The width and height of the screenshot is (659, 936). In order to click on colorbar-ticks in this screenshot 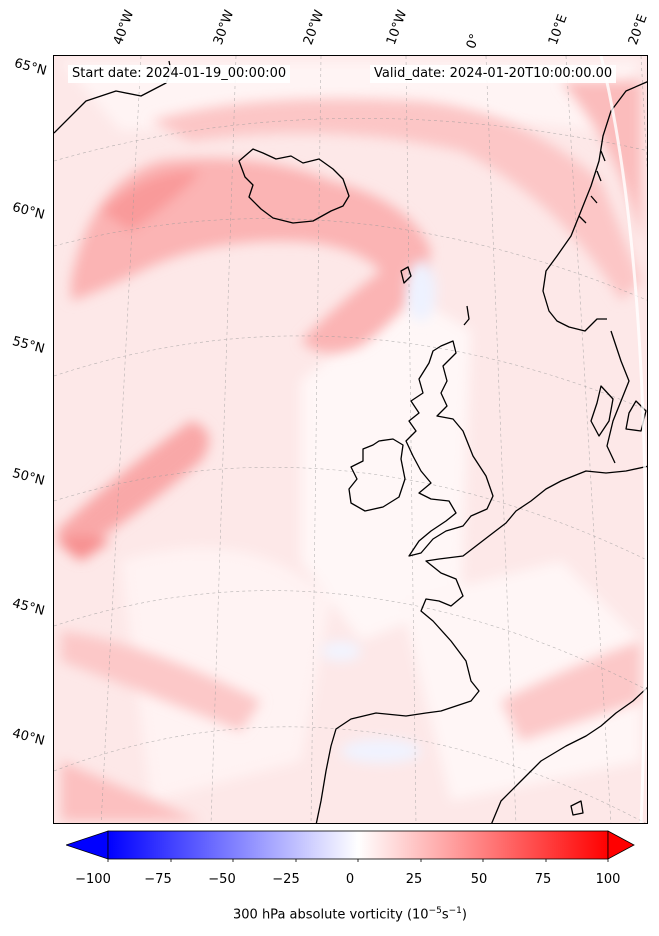, I will do `click(358, 860)`.